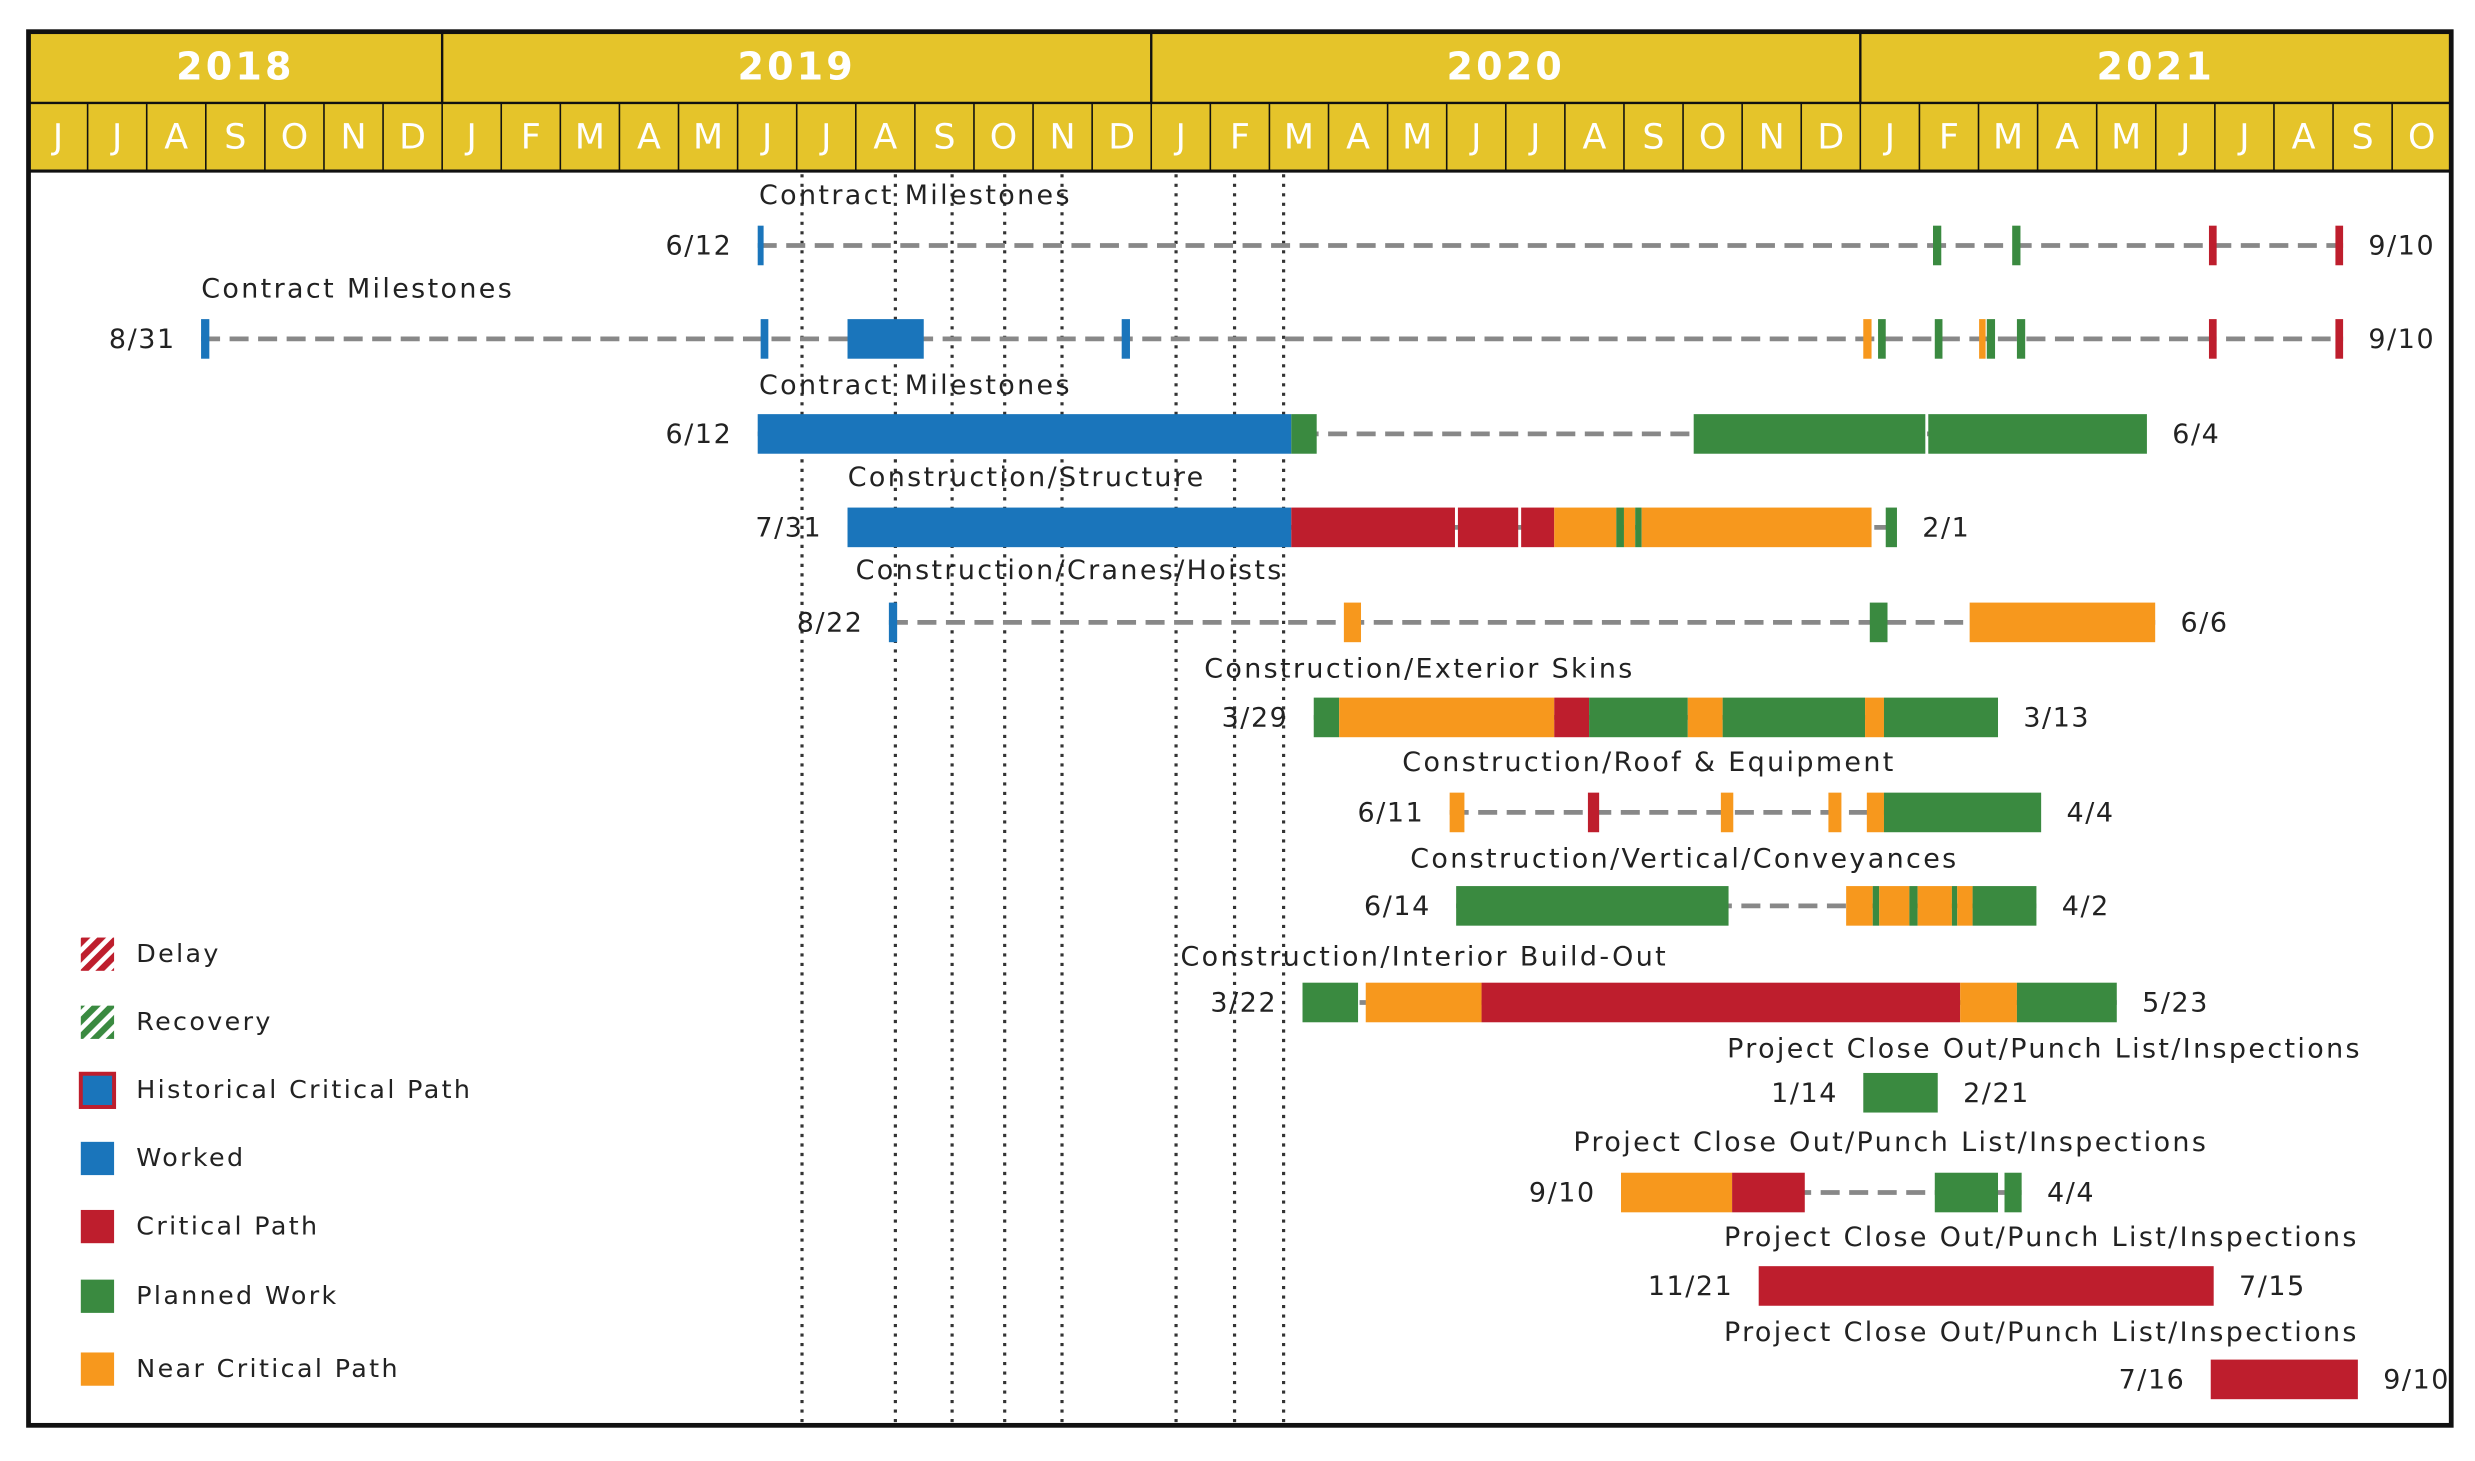 This screenshot has width=2475, height=1461. Describe the element at coordinates (1243, 1003) in the screenshot. I see `start-label: 3/22` at that location.